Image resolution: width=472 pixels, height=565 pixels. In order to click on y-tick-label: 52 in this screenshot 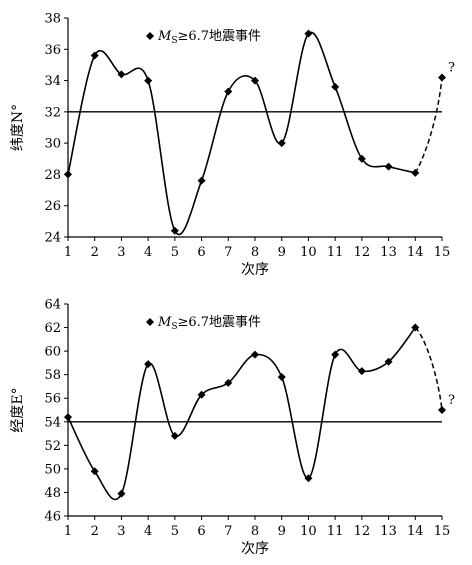, I will do `click(52, 446)`.